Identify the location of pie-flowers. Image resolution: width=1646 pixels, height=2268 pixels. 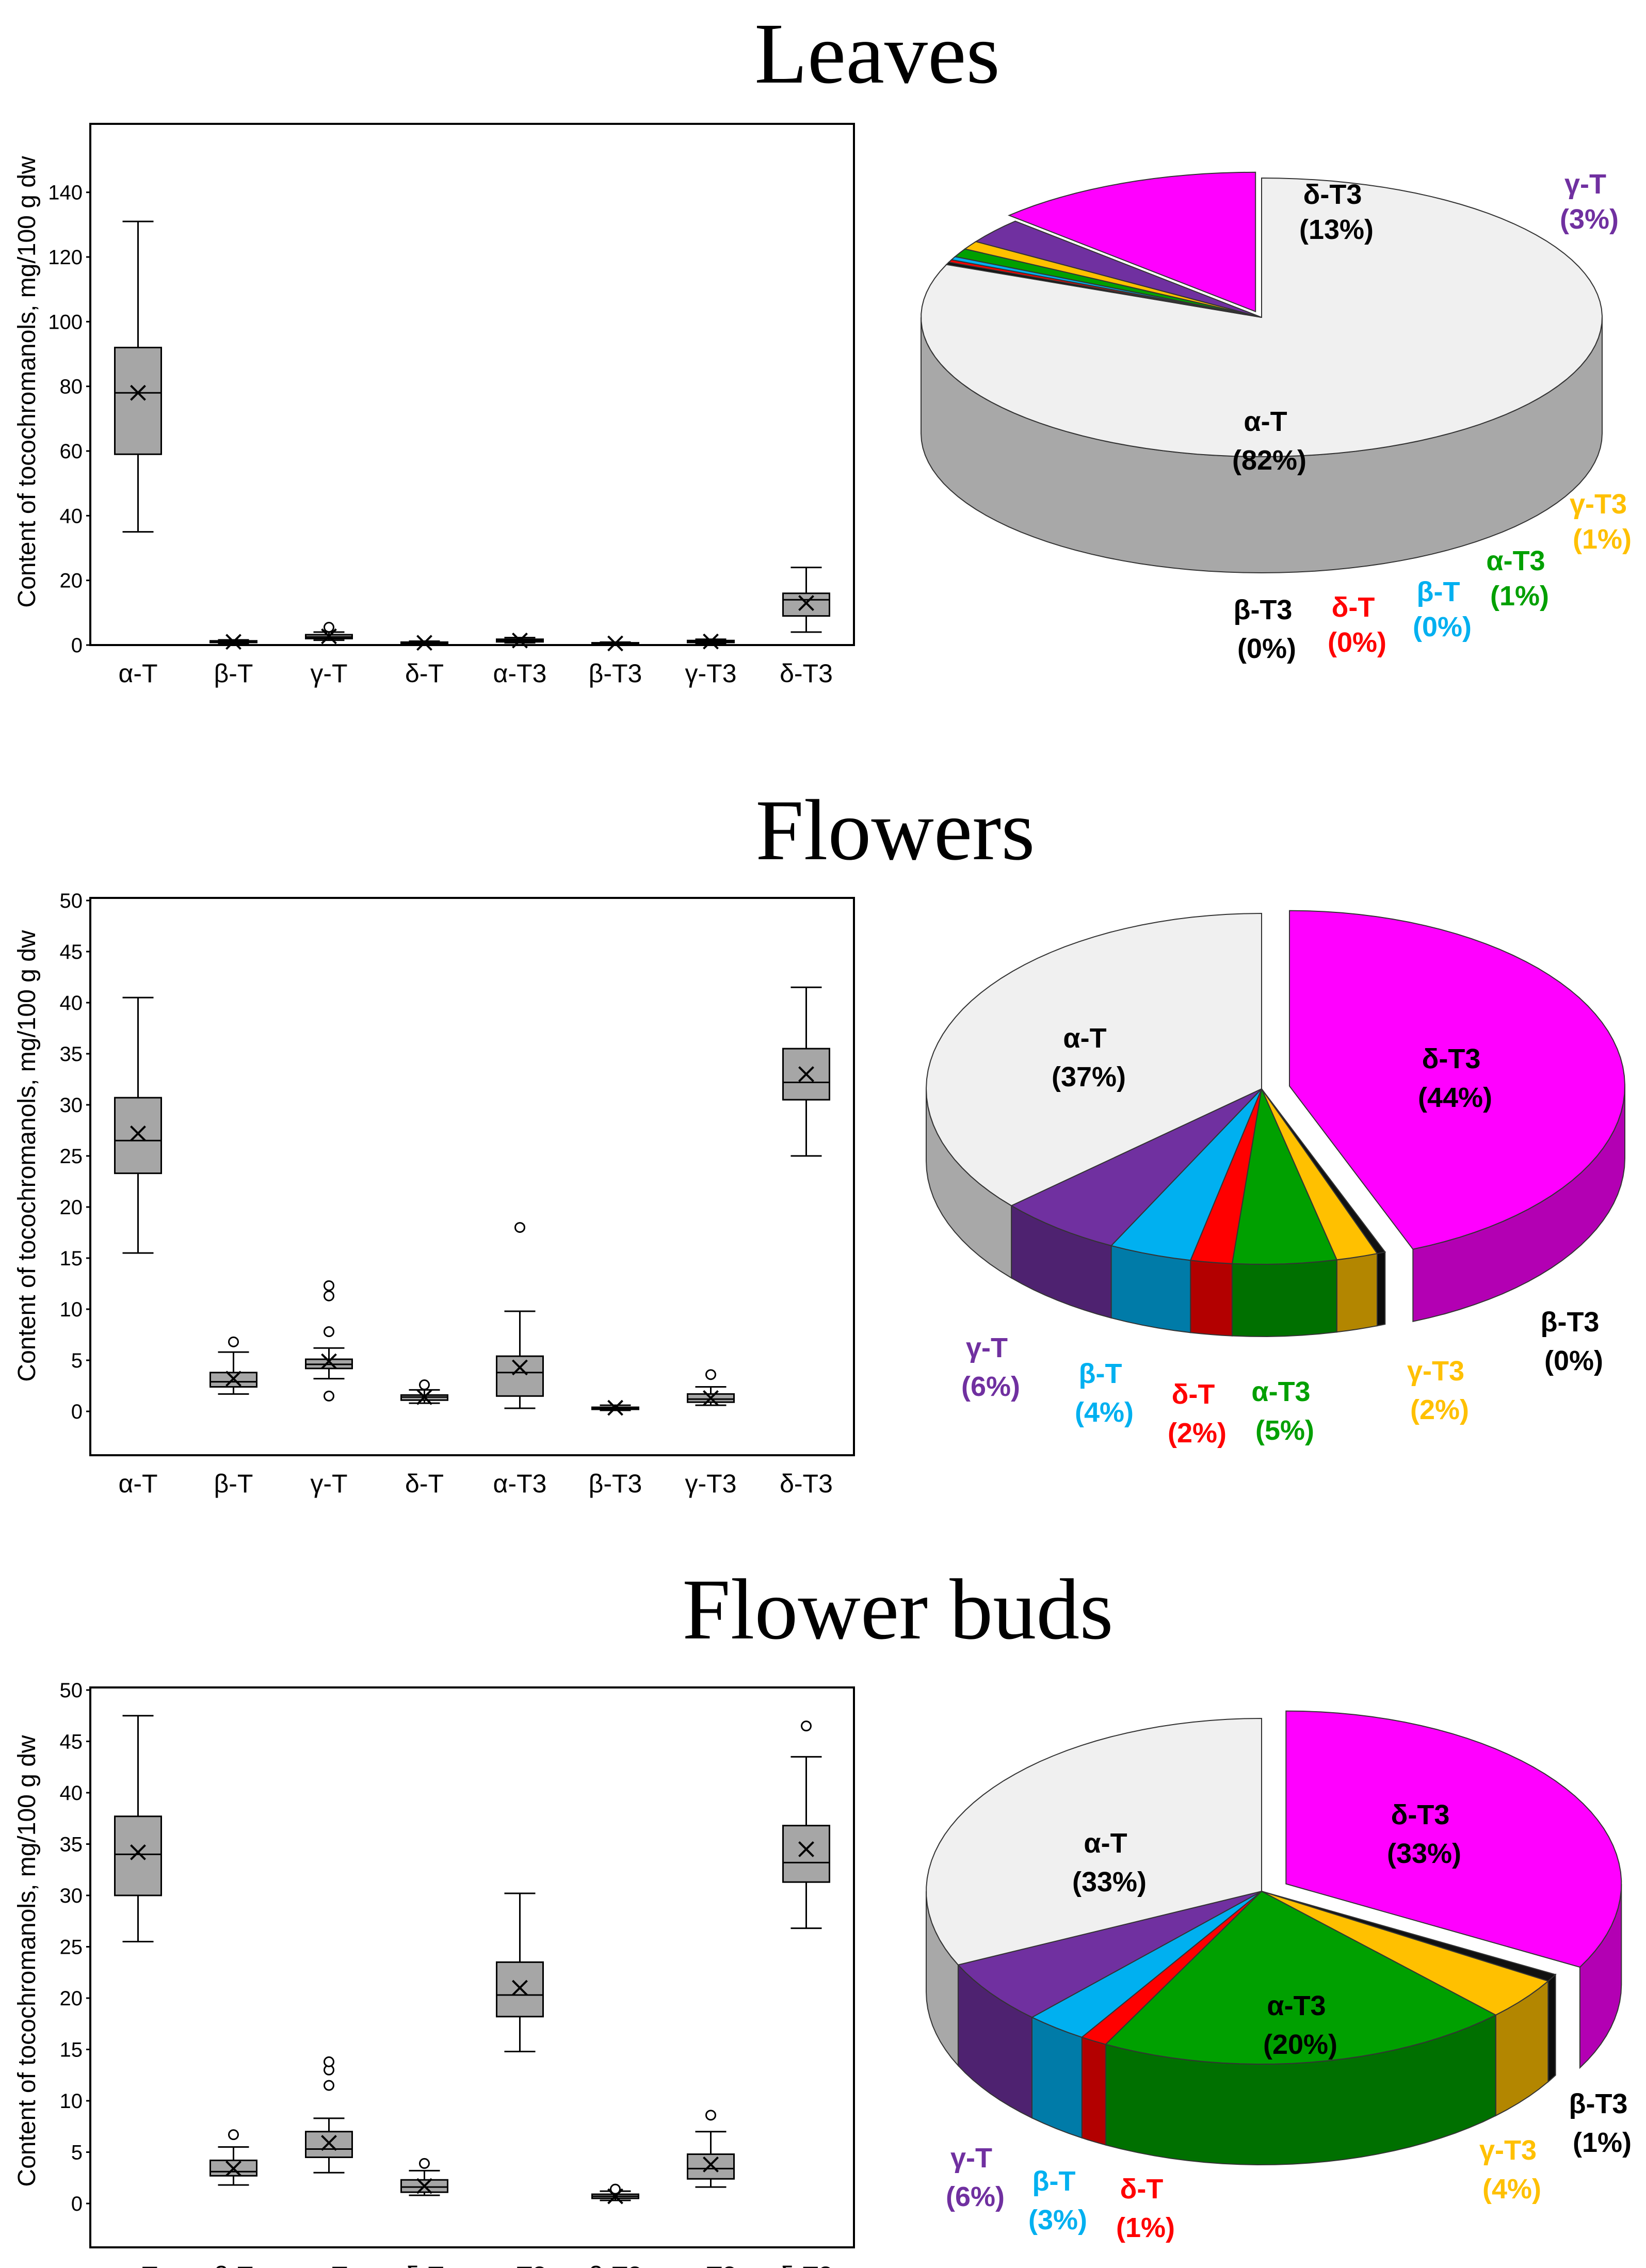
(1275, 1124).